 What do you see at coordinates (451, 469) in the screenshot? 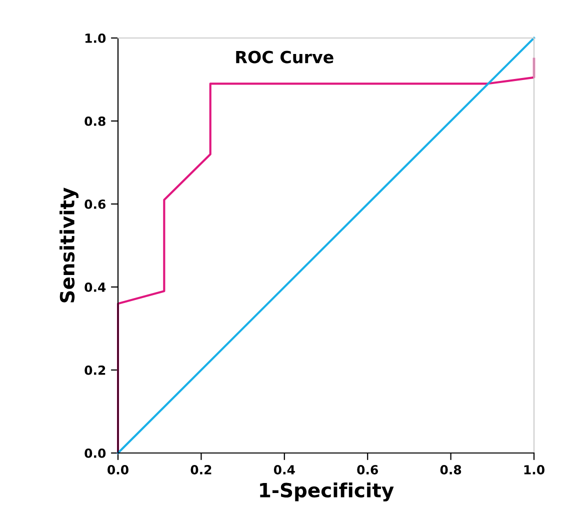
I see `x-tick-label: 0.8` at bounding box center [451, 469].